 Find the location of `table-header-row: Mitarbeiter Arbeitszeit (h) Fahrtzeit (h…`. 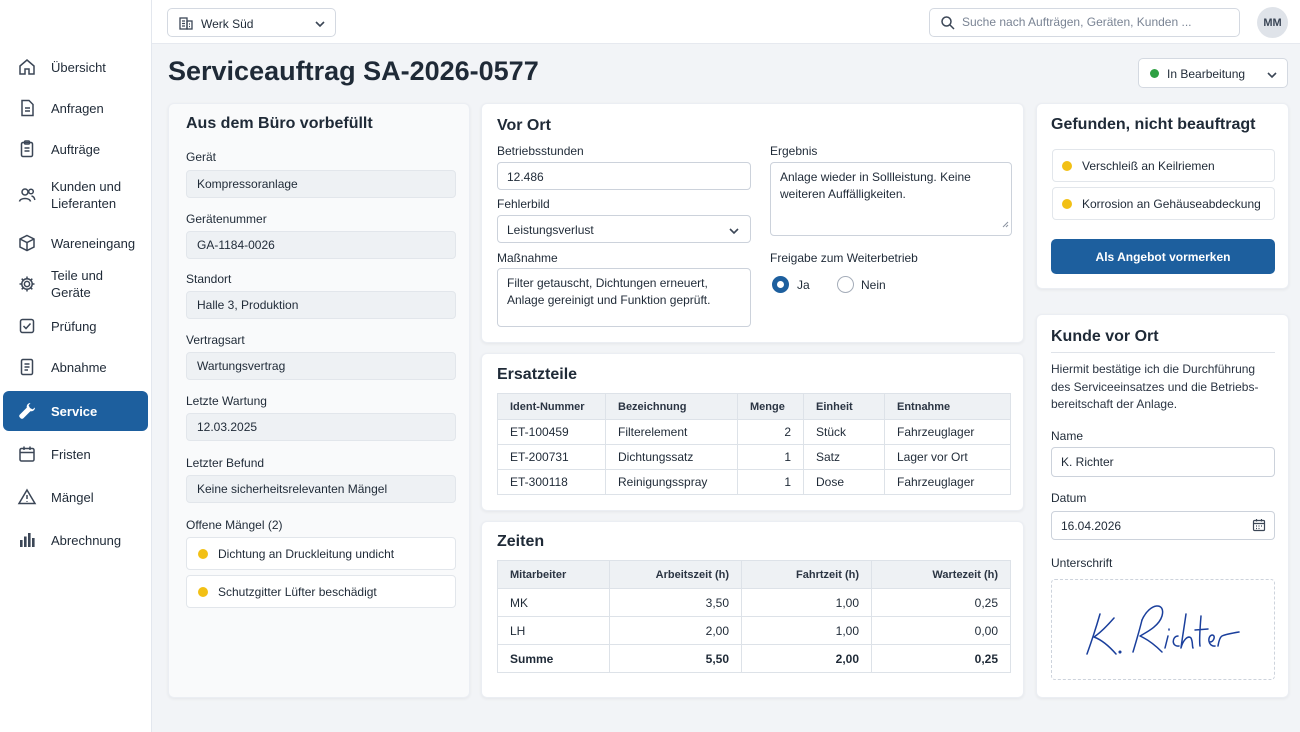

table-header-row: Mitarbeiter Arbeitszeit (h) Fahrtzeit (h… is located at coordinates (754, 574).